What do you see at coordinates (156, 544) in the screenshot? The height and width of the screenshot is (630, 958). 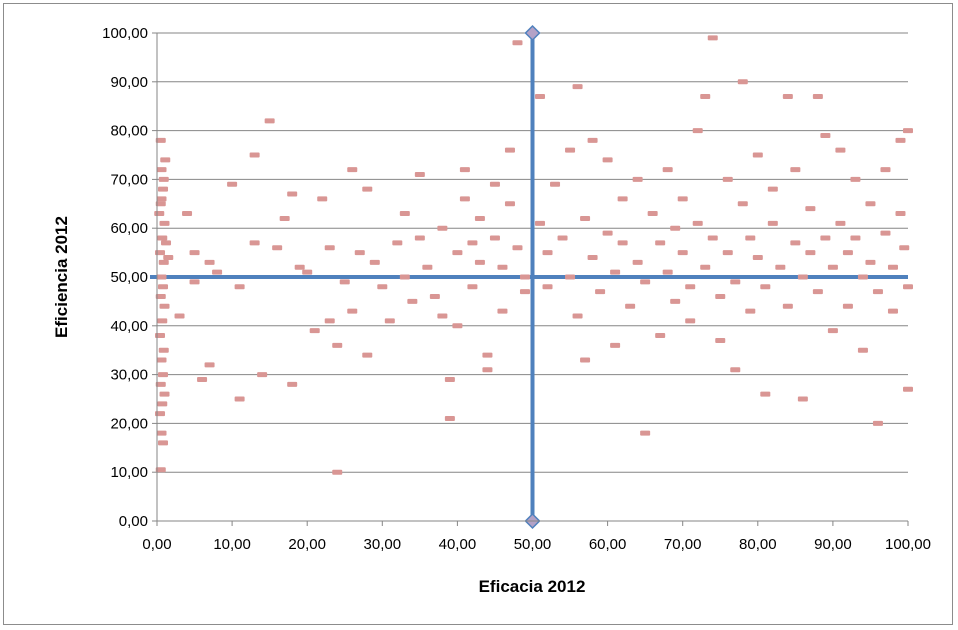 I see `x-tick-label: 0,00` at bounding box center [156, 544].